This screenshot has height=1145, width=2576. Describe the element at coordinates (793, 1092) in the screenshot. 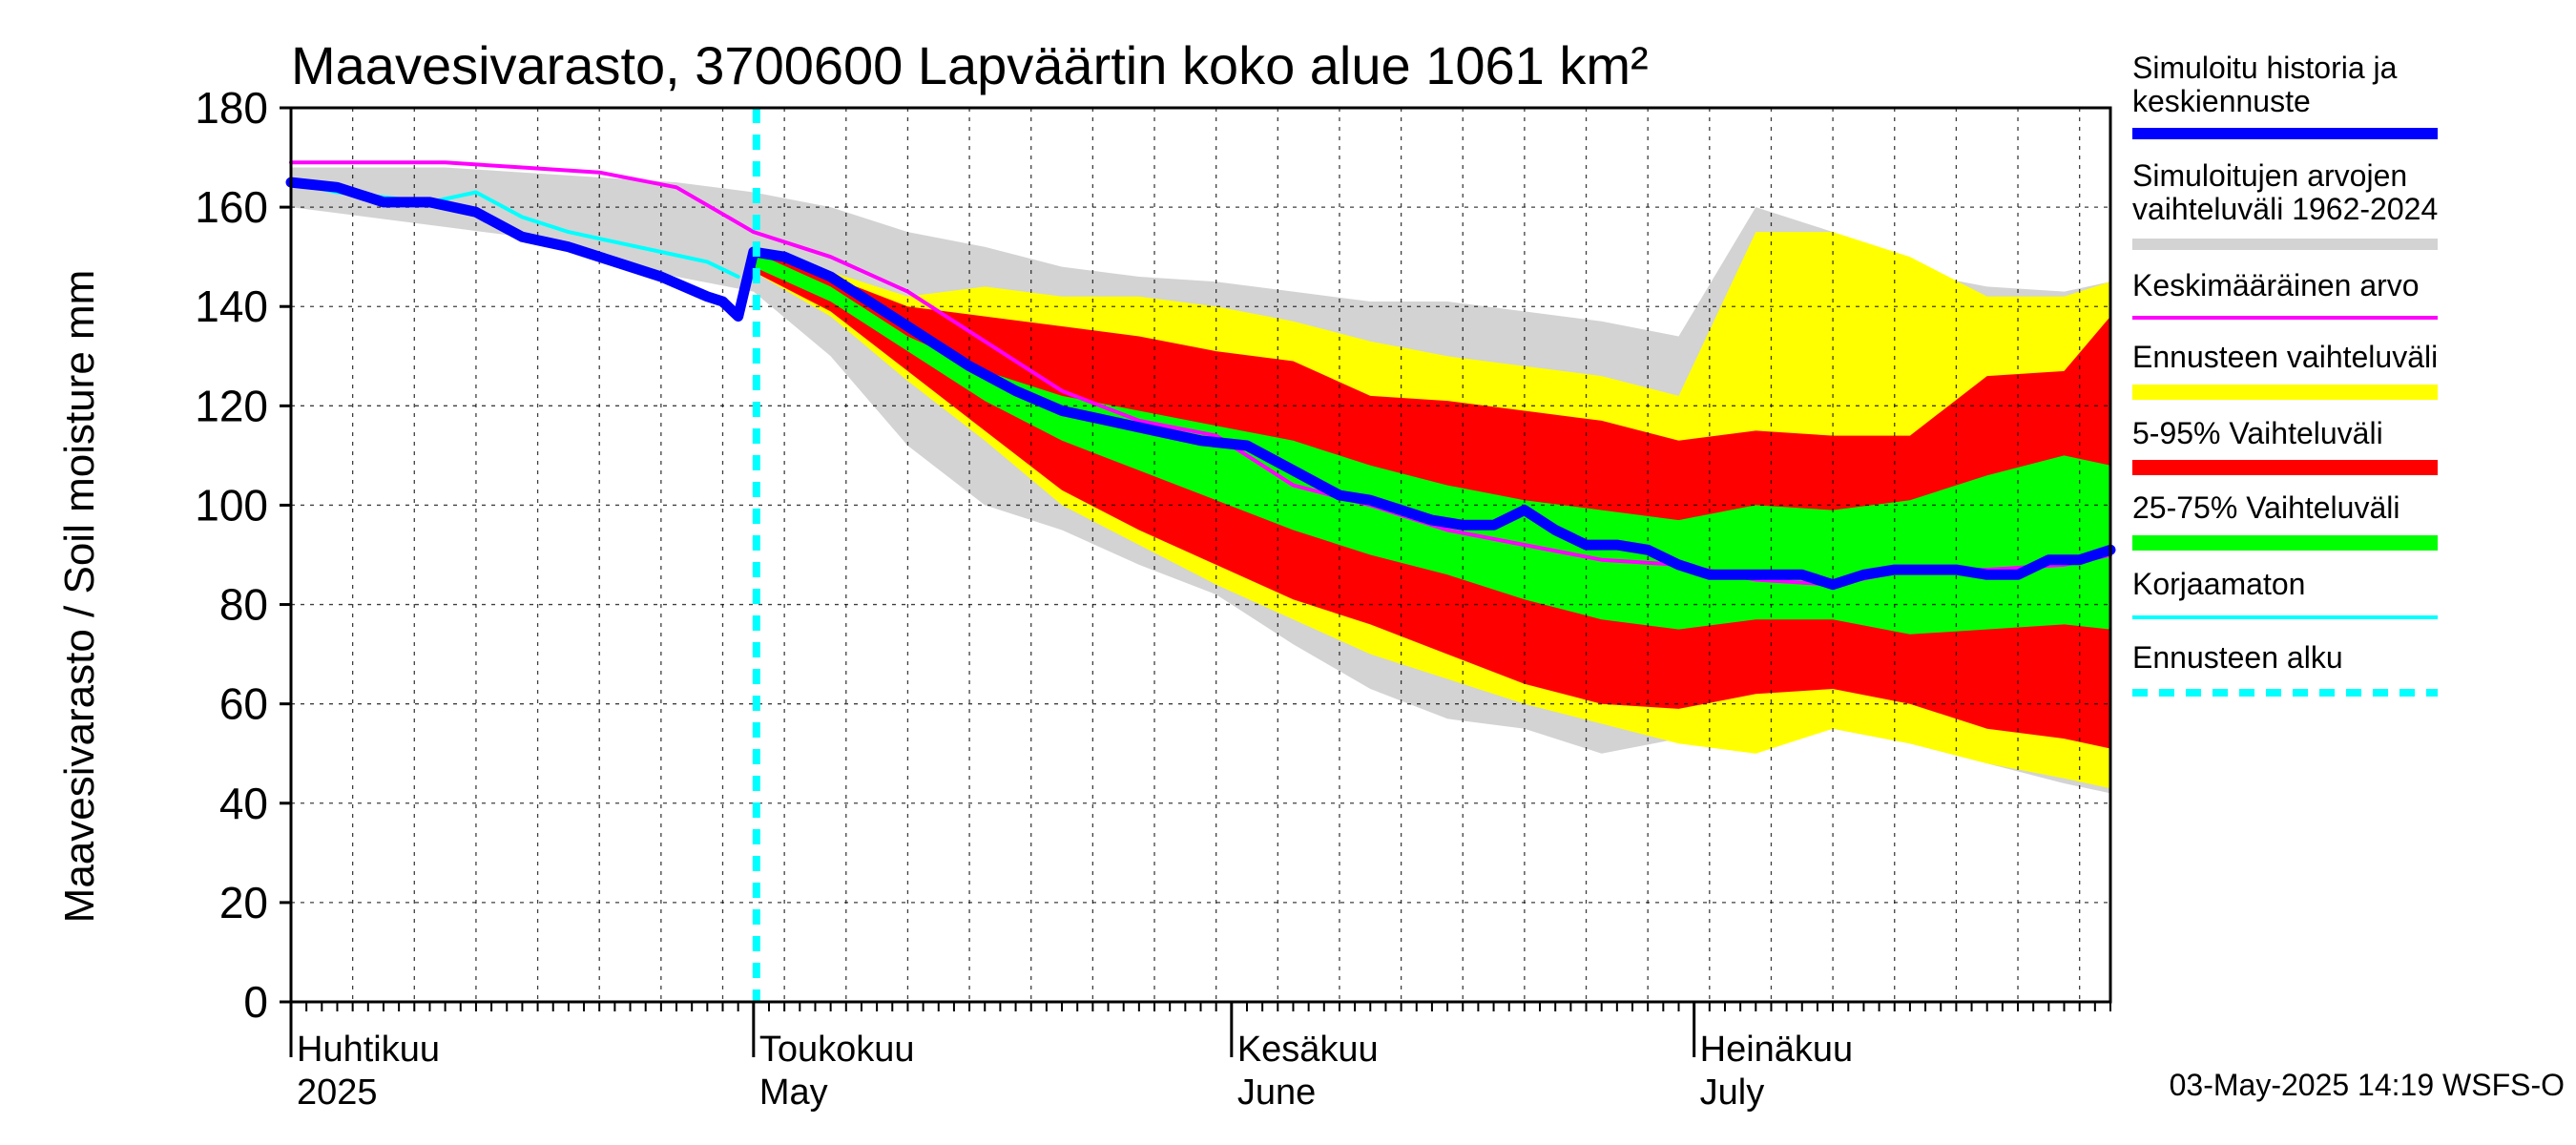

I see `month-label-en: May` at that location.